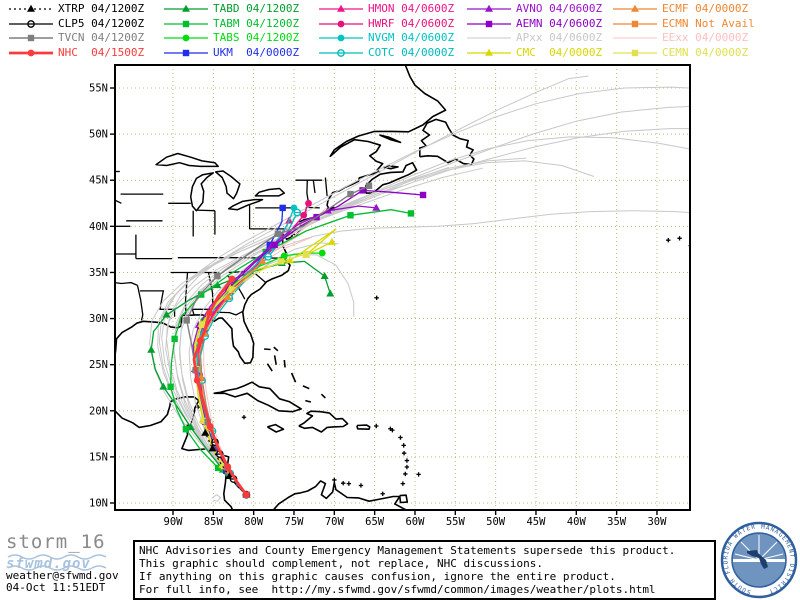  I want to click on sfwmd-seal: SOUTH FLORIDA WATER MANAGEMENT DISTRICT, so click(759, 560).